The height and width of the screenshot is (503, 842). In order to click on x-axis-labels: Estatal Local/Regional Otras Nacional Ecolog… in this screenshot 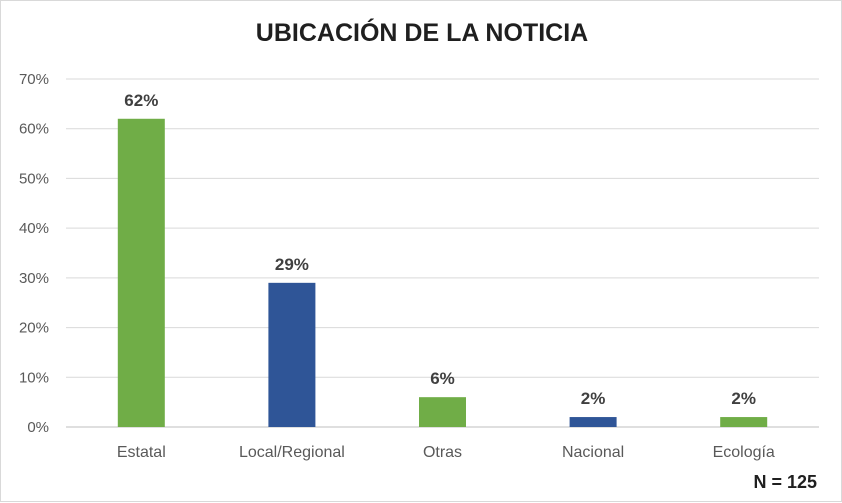, I will do `click(446, 452)`.